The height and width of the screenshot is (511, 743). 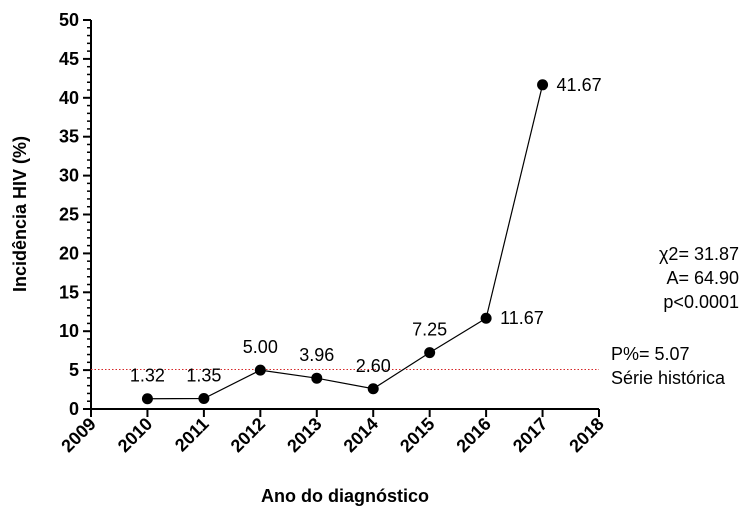 What do you see at coordinates (316, 355) in the screenshot?
I see `data-label: 3.96` at bounding box center [316, 355].